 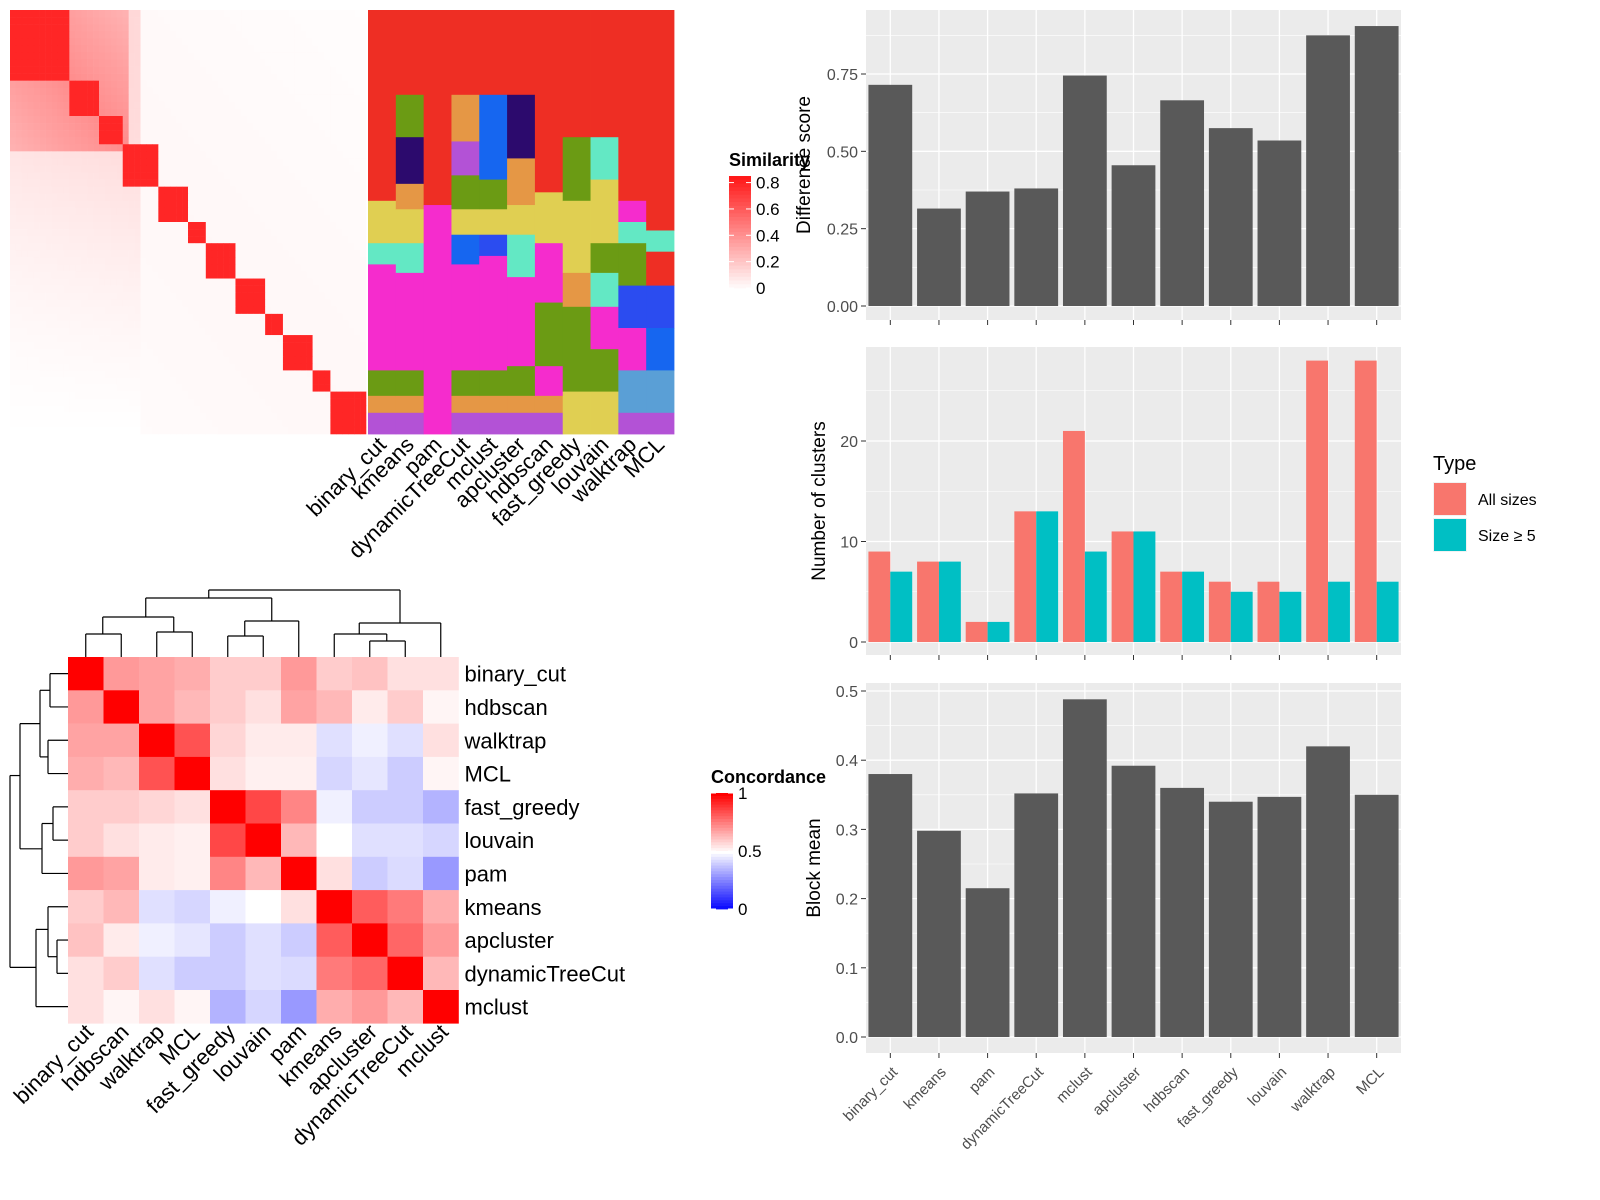 What do you see at coordinates (1003, 1108) in the screenshot?
I see `x-tick-label: dynamicTreeCut` at bounding box center [1003, 1108].